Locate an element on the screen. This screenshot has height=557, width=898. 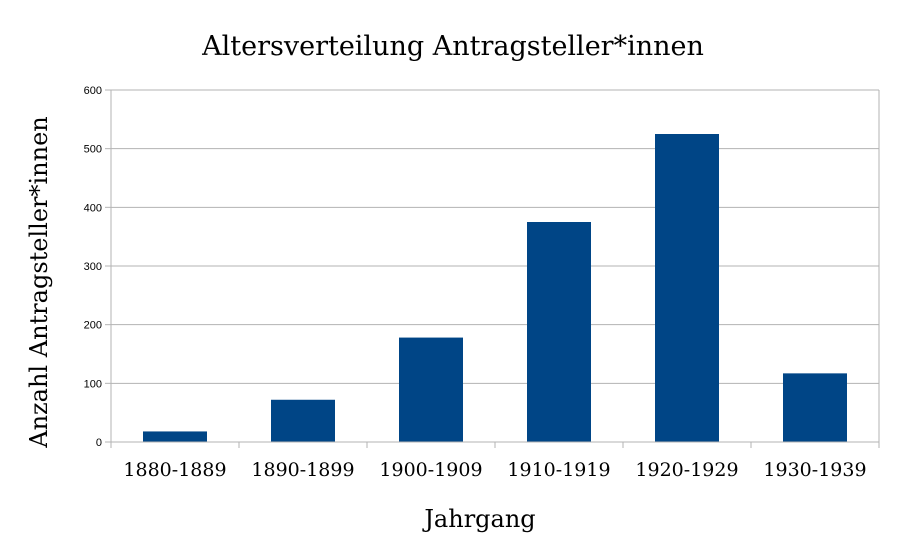
x-tick-label: 1920-1929 is located at coordinates (686, 470).